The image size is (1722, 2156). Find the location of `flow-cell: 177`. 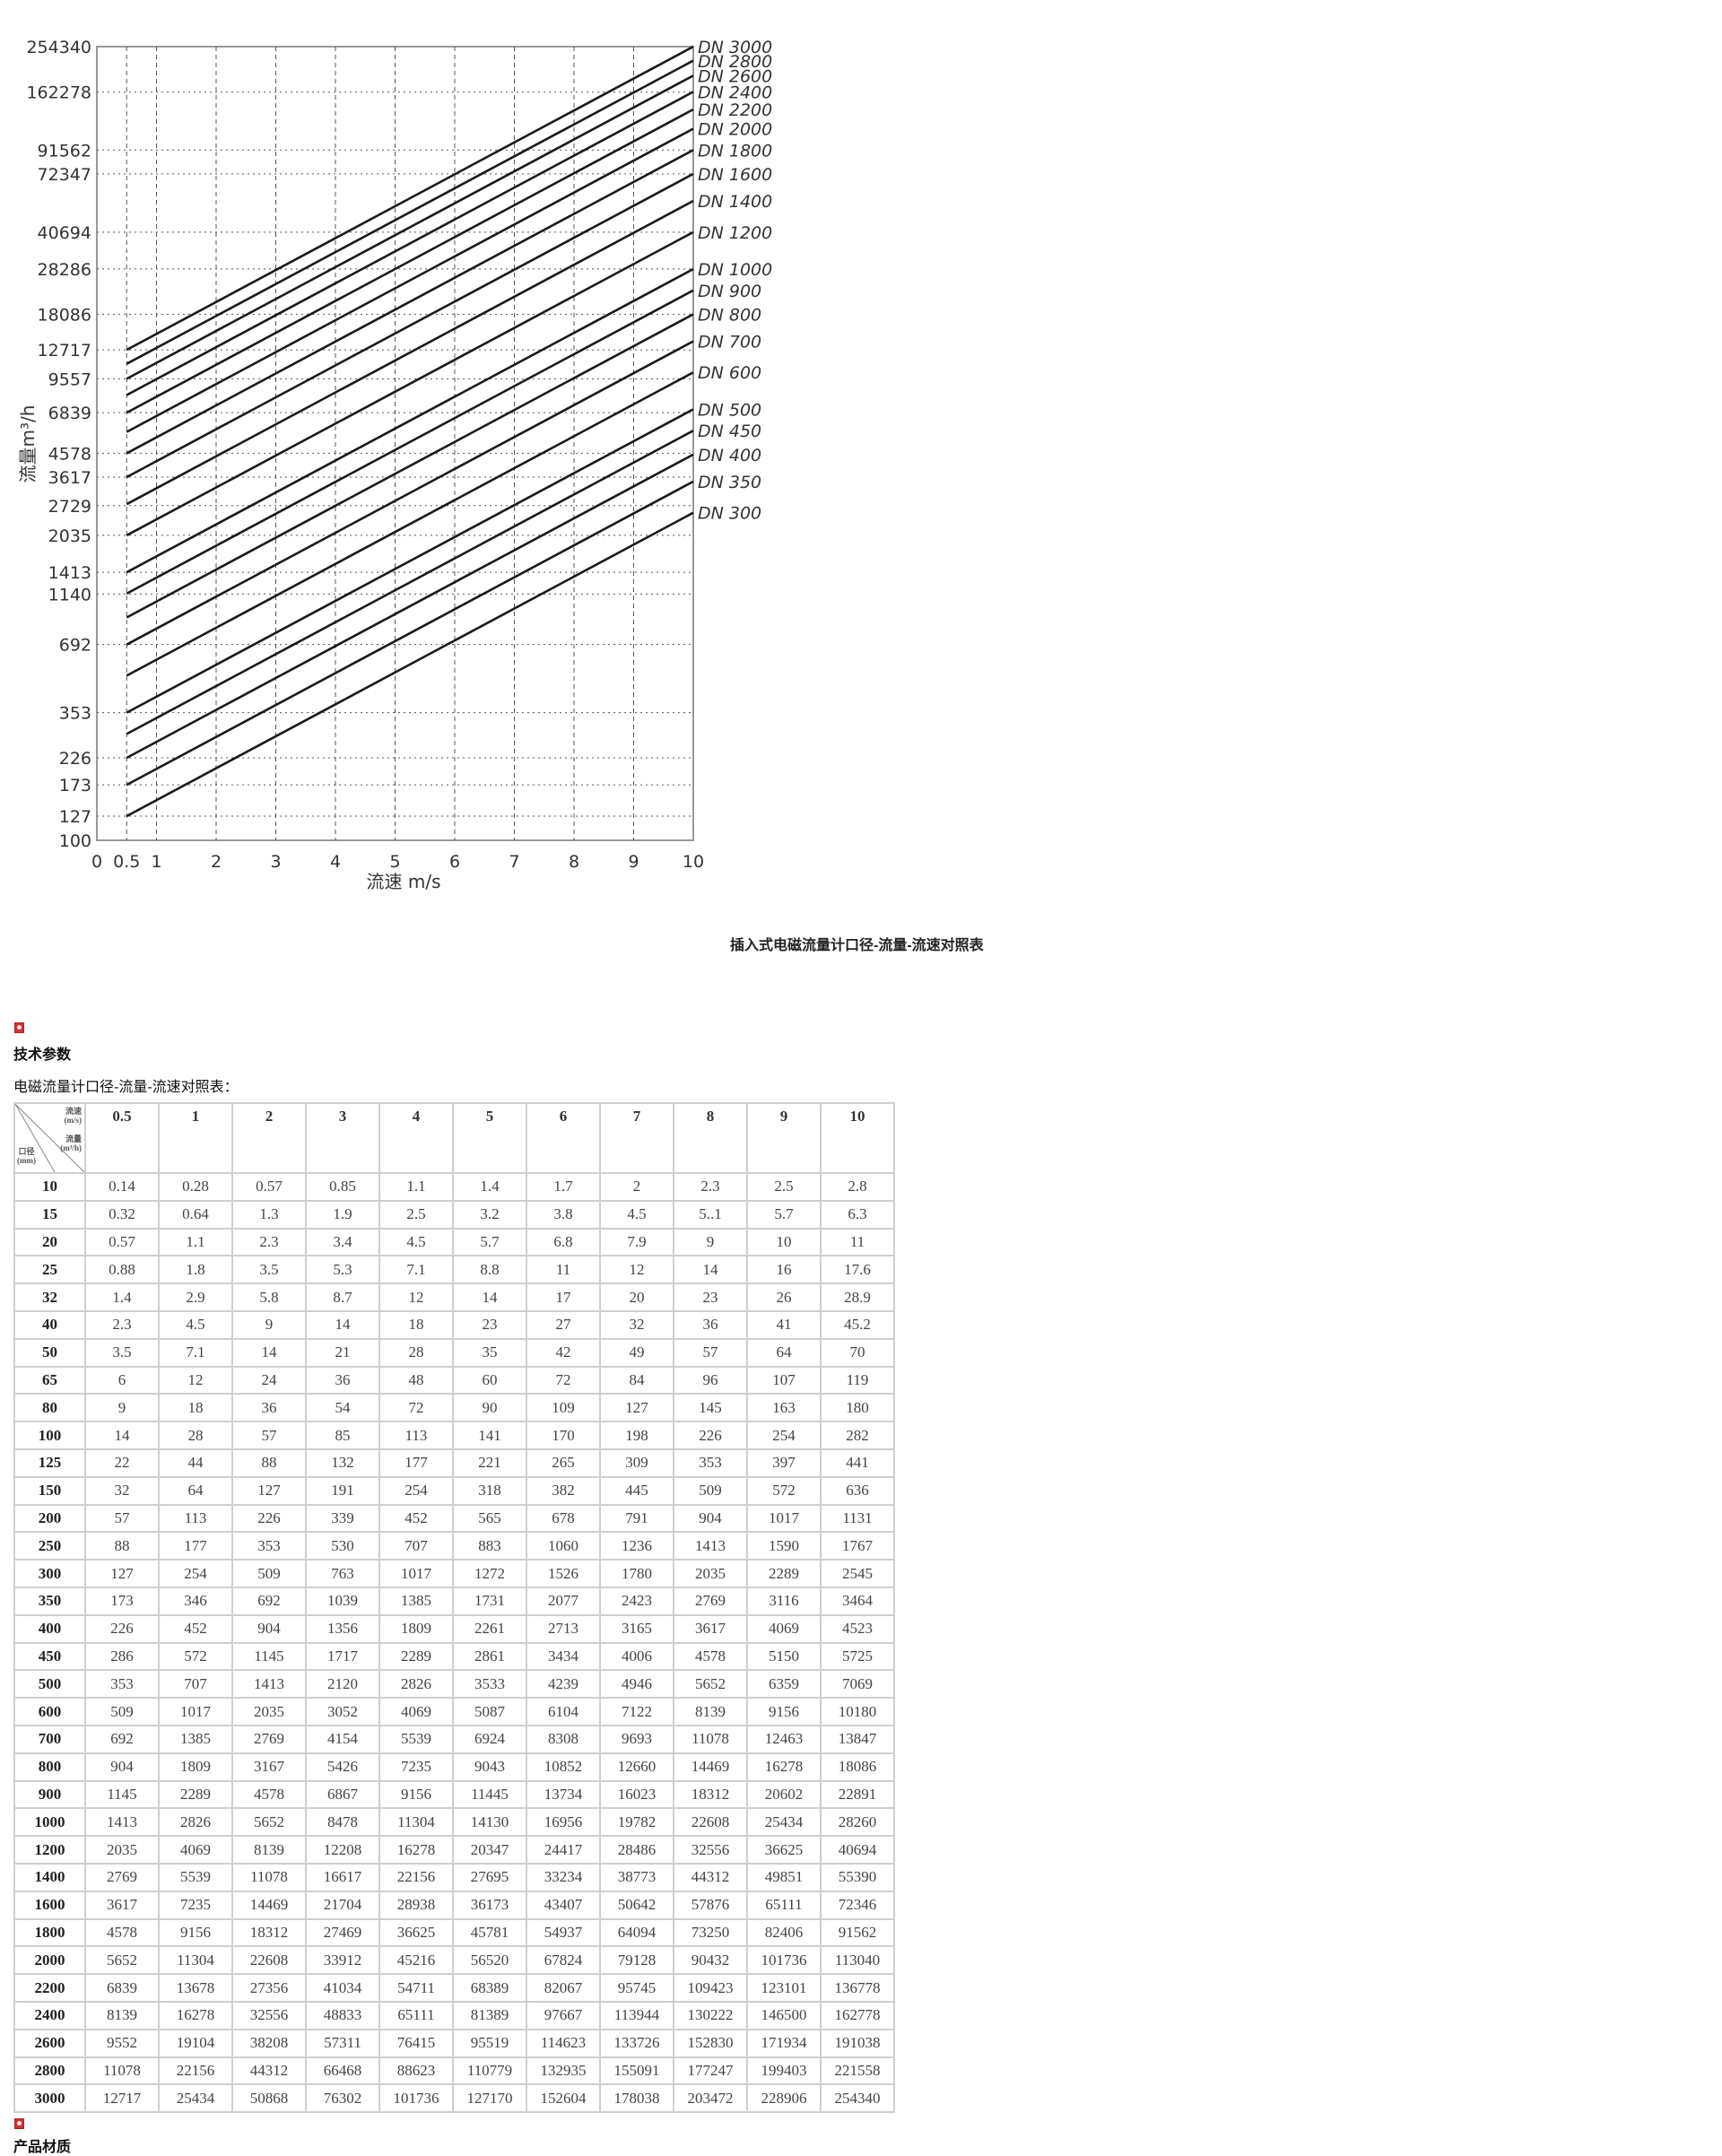

flow-cell: 177 is located at coordinates (195, 1546).